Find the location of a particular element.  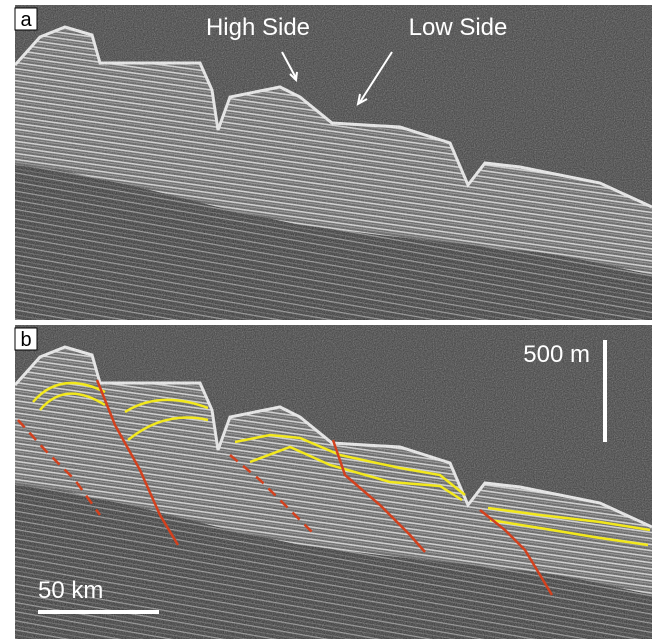

panel-label: b is located at coordinates (25, 340).